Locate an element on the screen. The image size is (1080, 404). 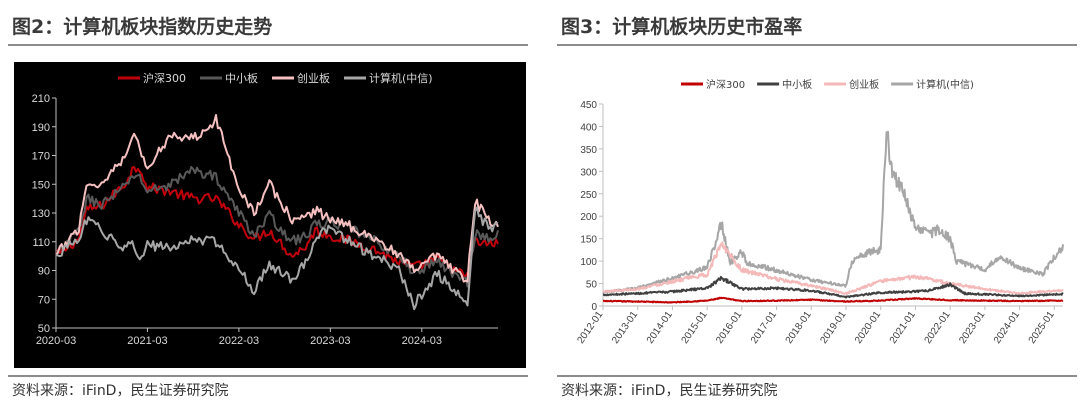
y-tick-label: 100 is located at coordinates (588, 262).